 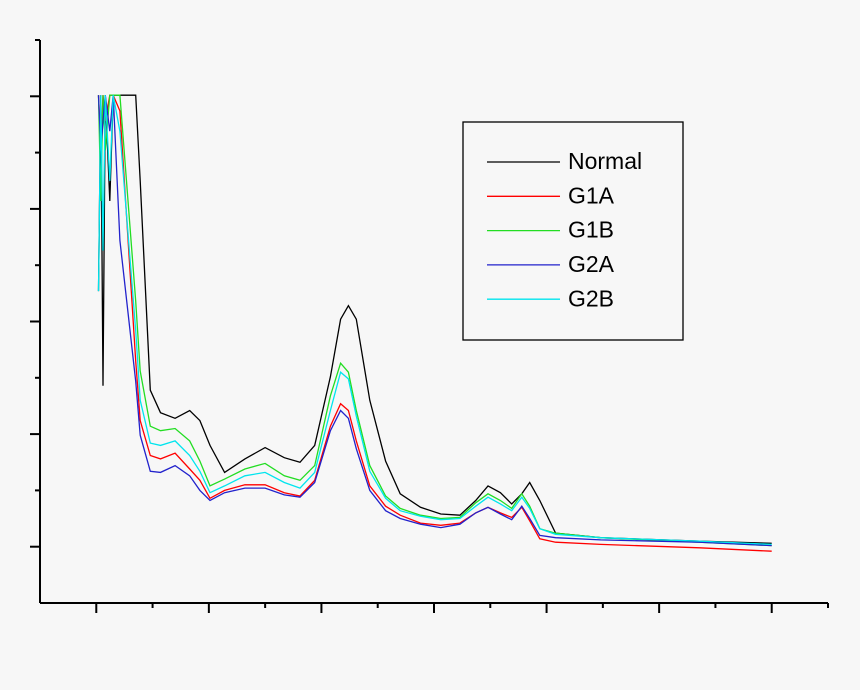 What do you see at coordinates (591, 230) in the screenshot?
I see `legend-label: G1B` at bounding box center [591, 230].